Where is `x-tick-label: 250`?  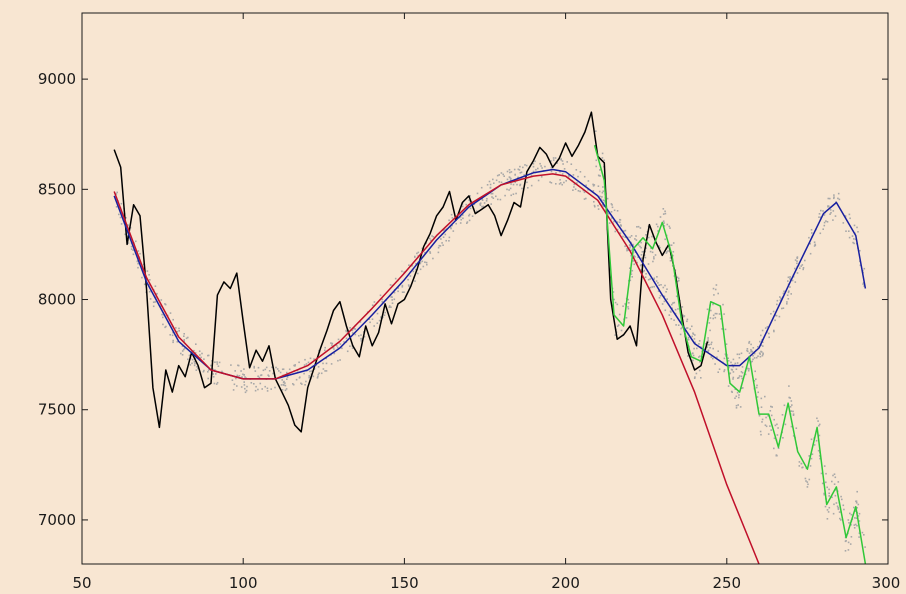 x-tick-label: 250 is located at coordinates (726, 583).